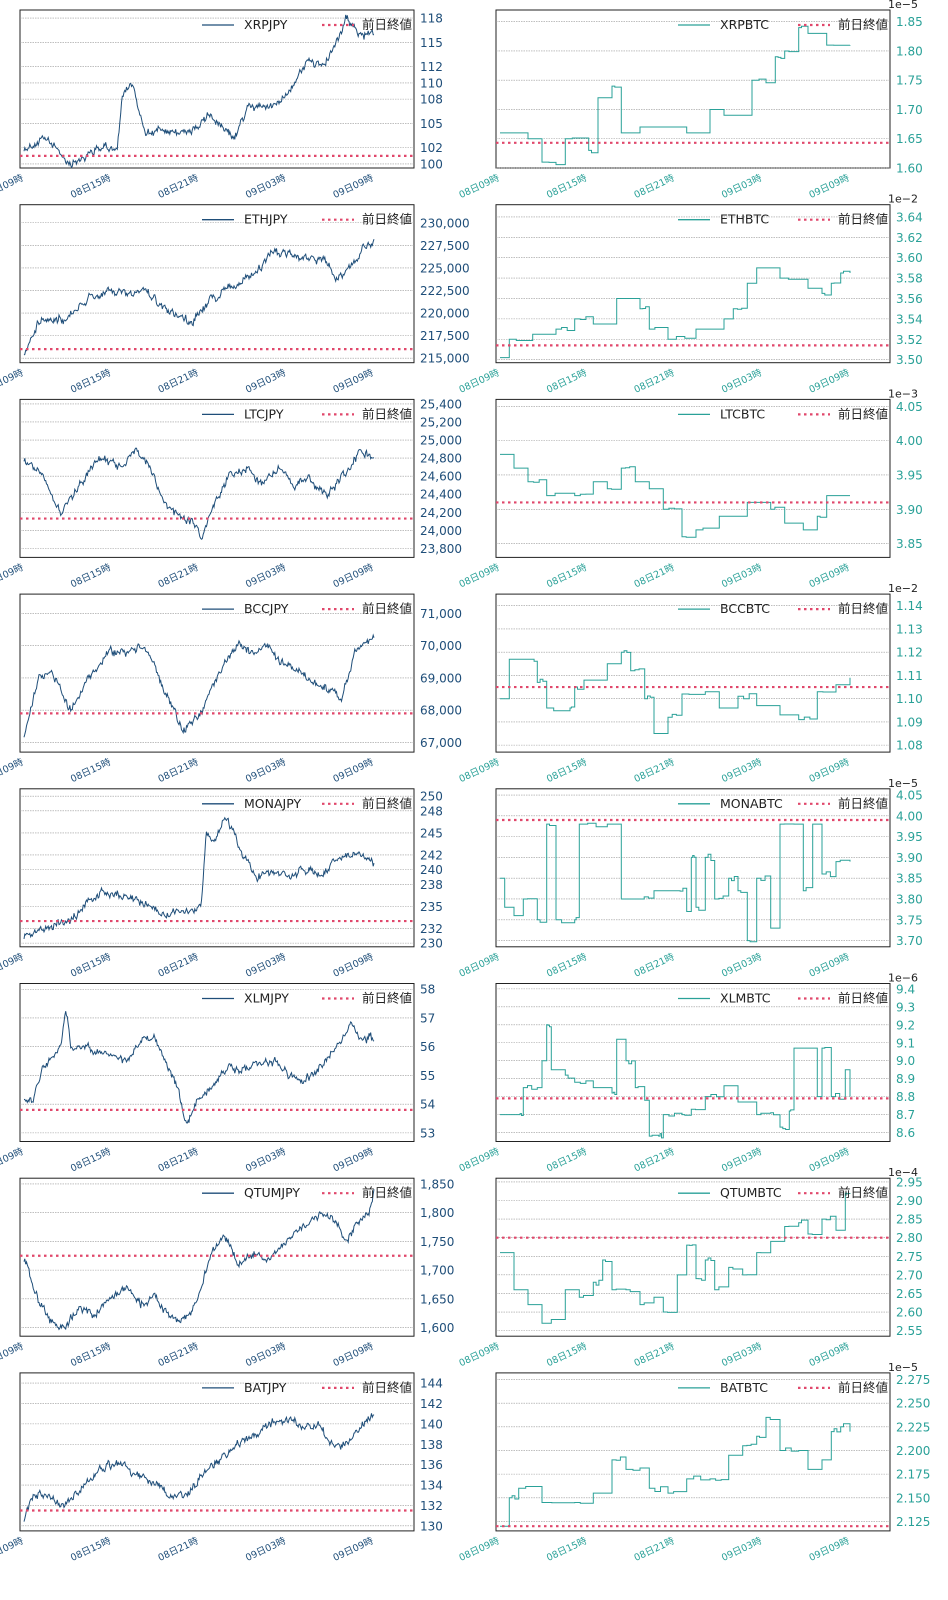 This screenshot has height=1600, width=948. I want to click on y-tick-label: 3.90, so click(909, 858).